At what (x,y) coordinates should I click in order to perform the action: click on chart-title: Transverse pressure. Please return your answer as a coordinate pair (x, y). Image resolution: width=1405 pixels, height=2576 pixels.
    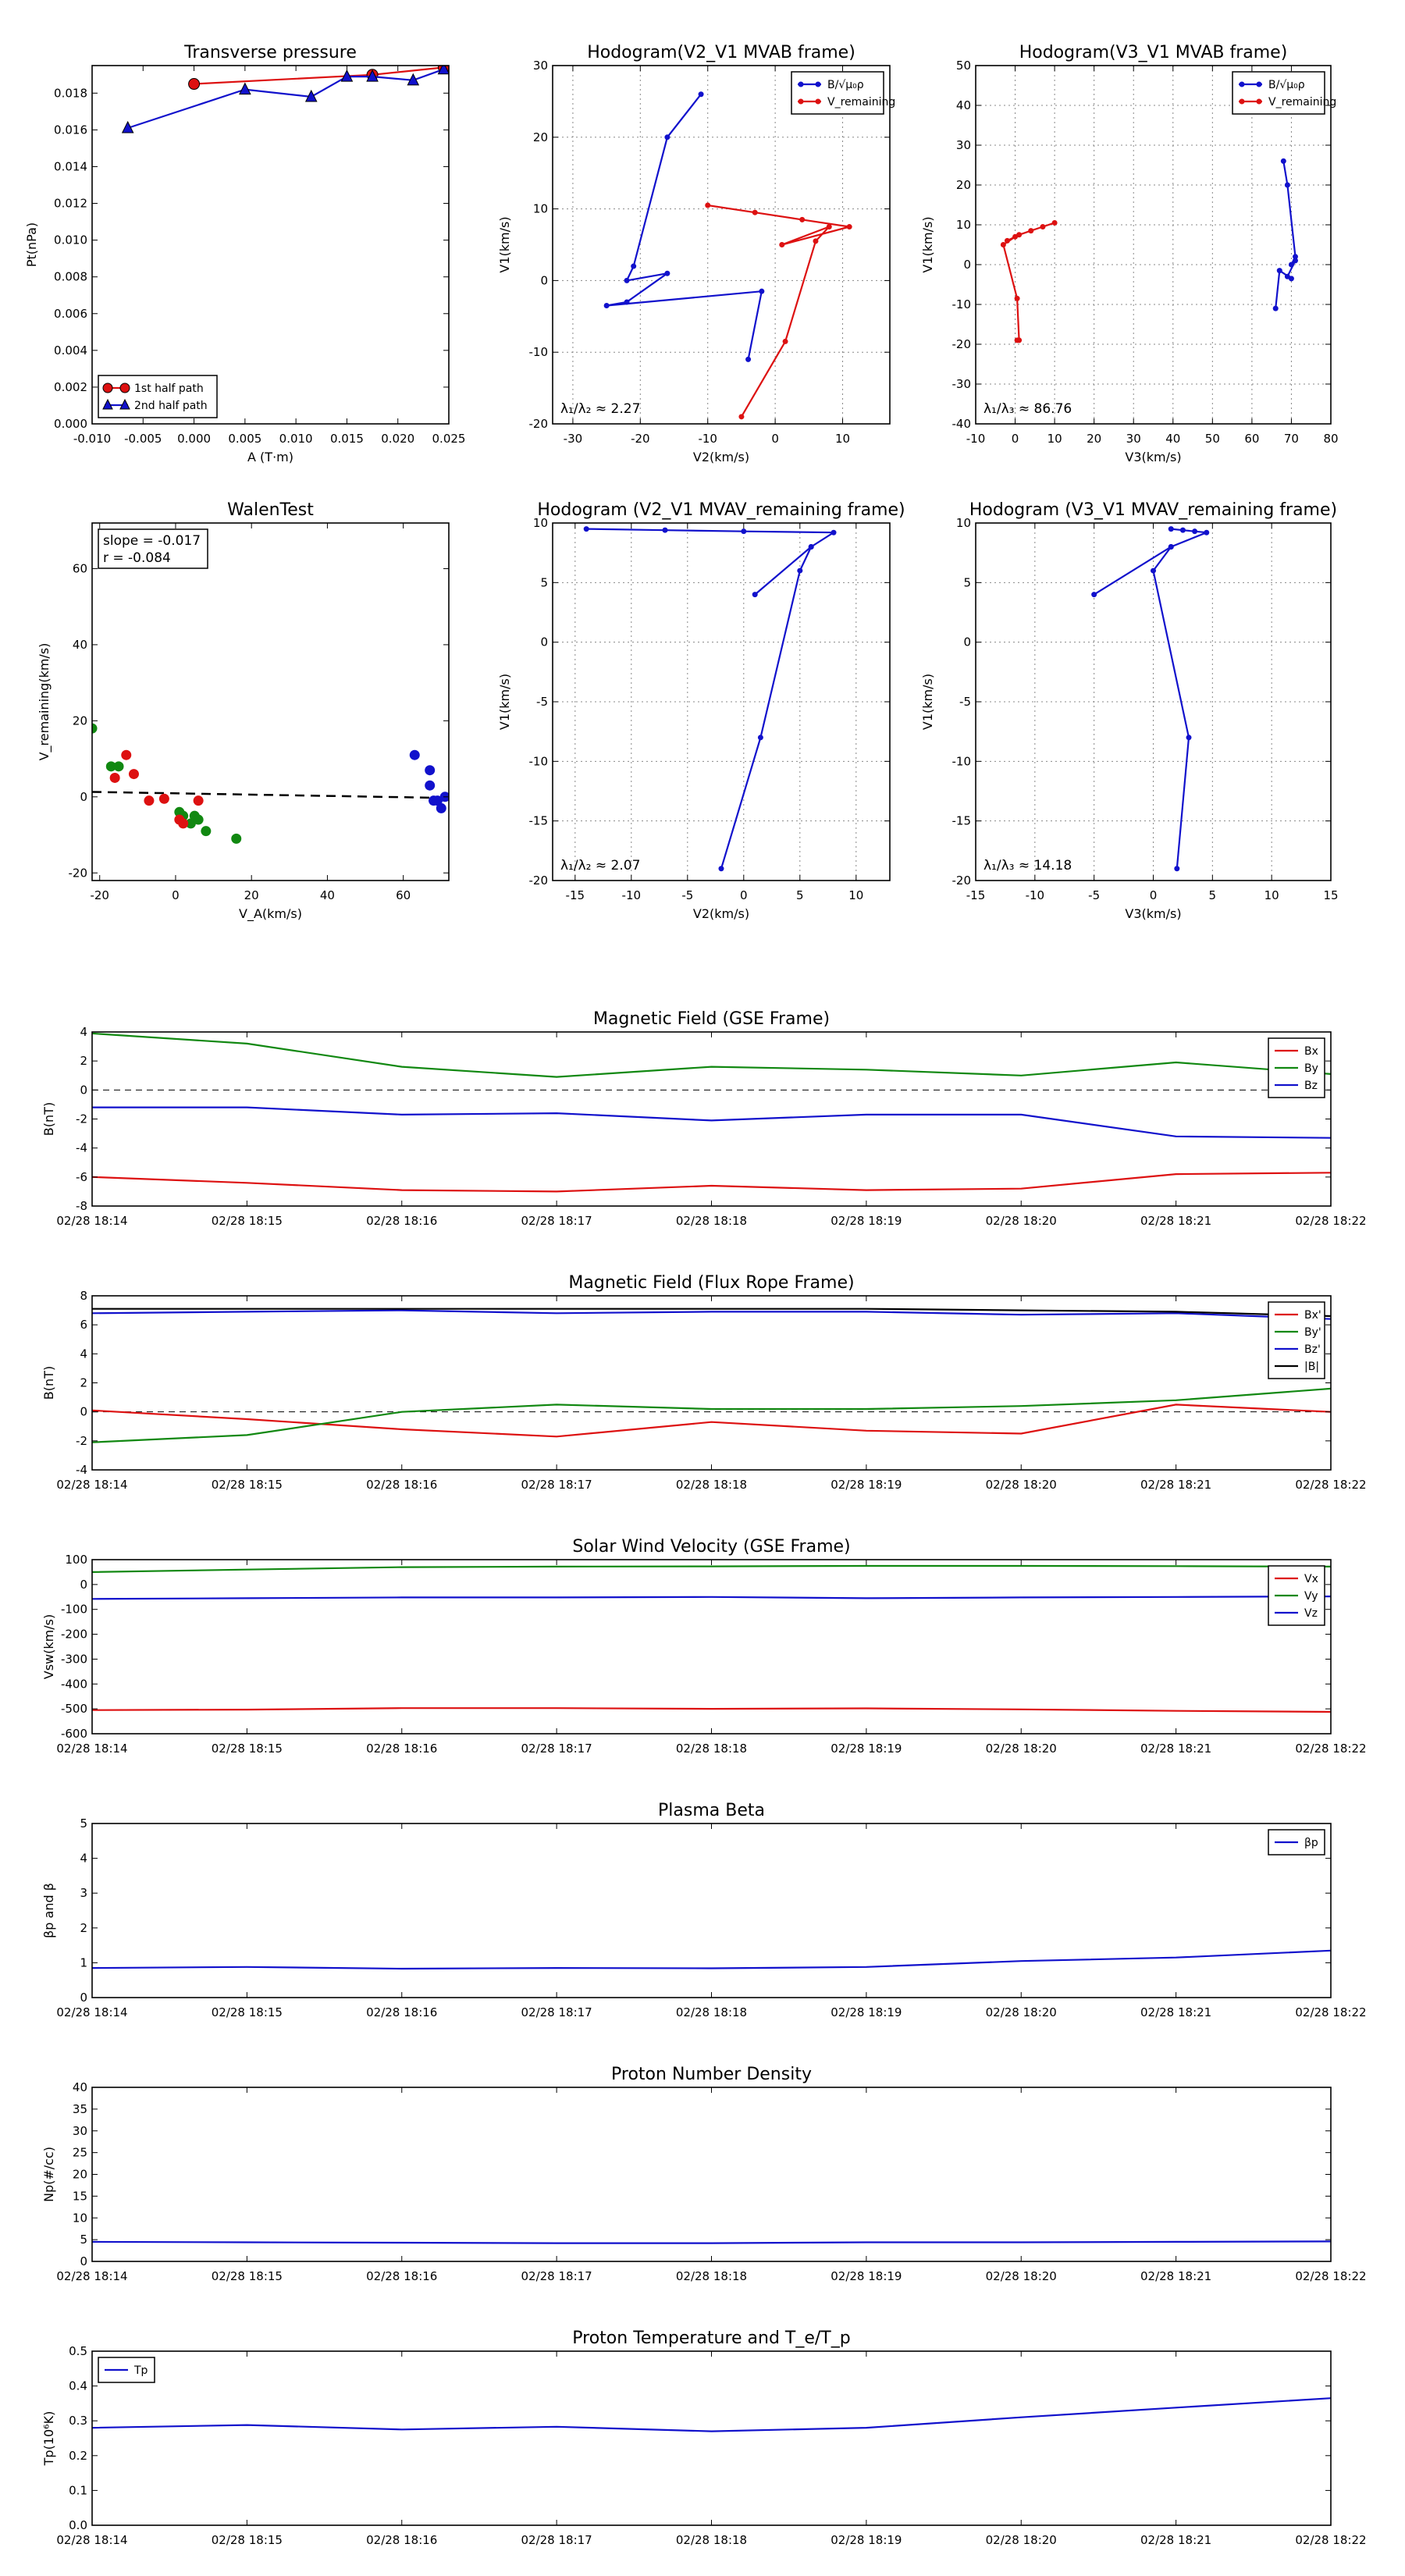
    Looking at the image, I should click on (270, 52).